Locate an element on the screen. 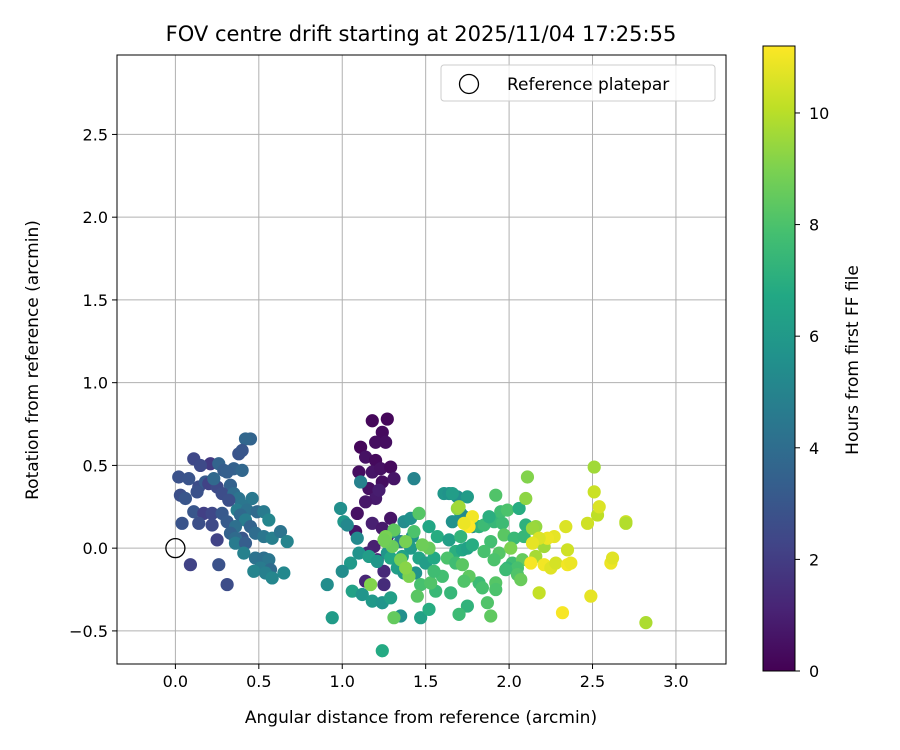 This screenshot has width=900, height=750. y-tick-label: −0.5 is located at coordinates (88, 631).